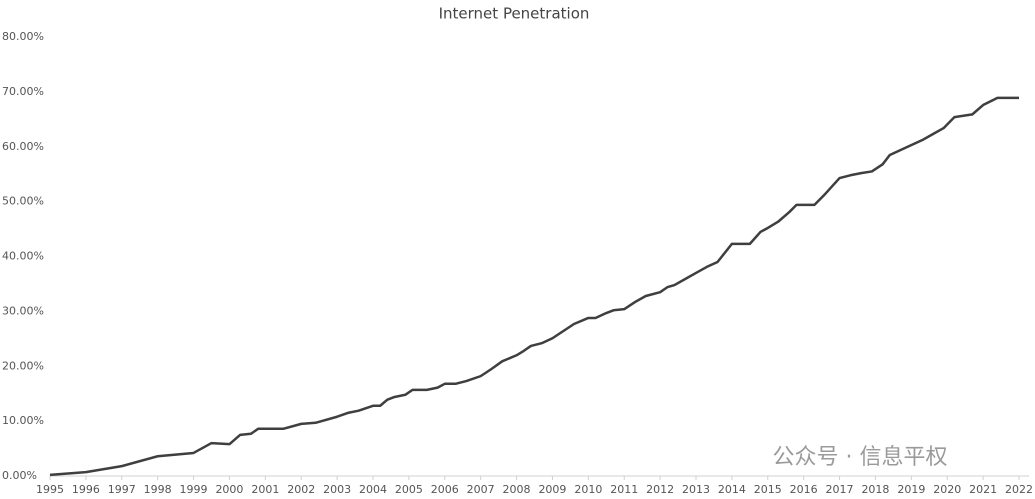 The height and width of the screenshot is (499, 1035). What do you see at coordinates (23, 365) in the screenshot?
I see `y-tick-label: 20.00%` at bounding box center [23, 365].